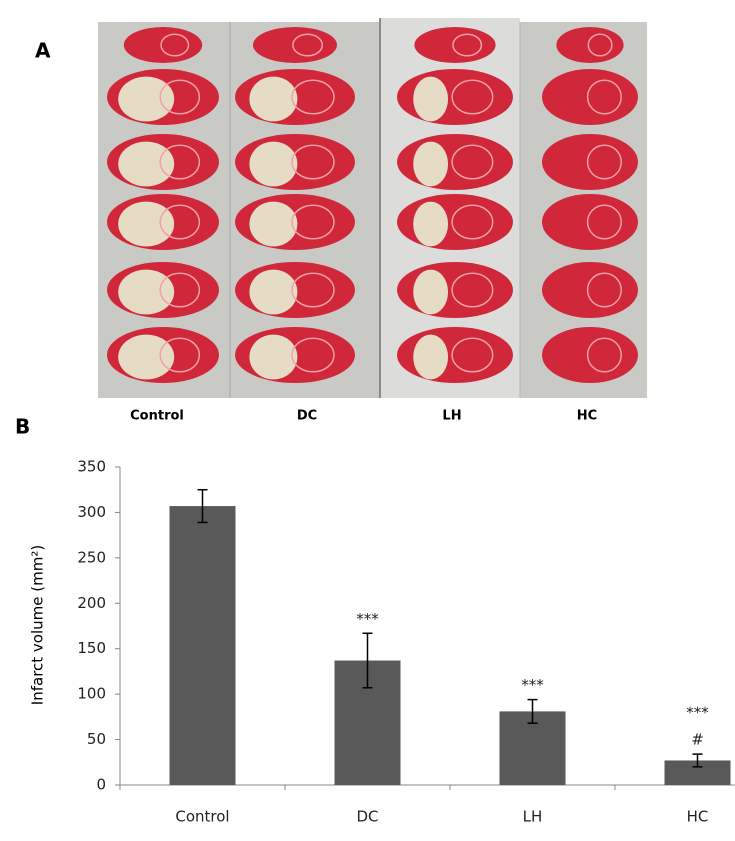  I want to click on x-tick-label: HC, so click(698, 817).